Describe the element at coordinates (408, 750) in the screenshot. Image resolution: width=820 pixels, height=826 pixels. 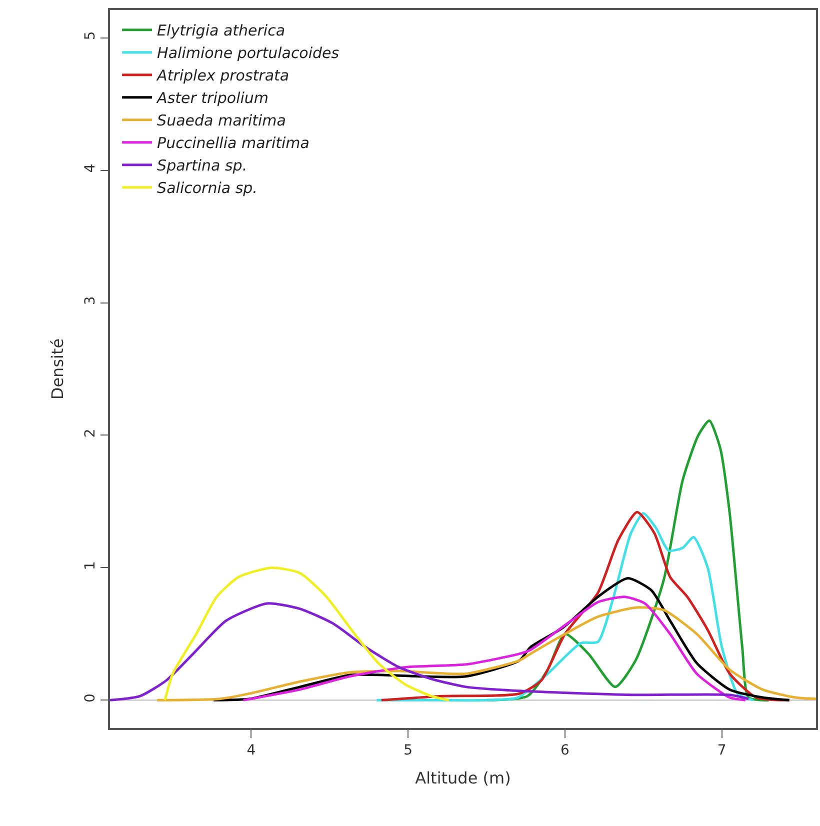
I see `x-tick-label: 5` at that location.